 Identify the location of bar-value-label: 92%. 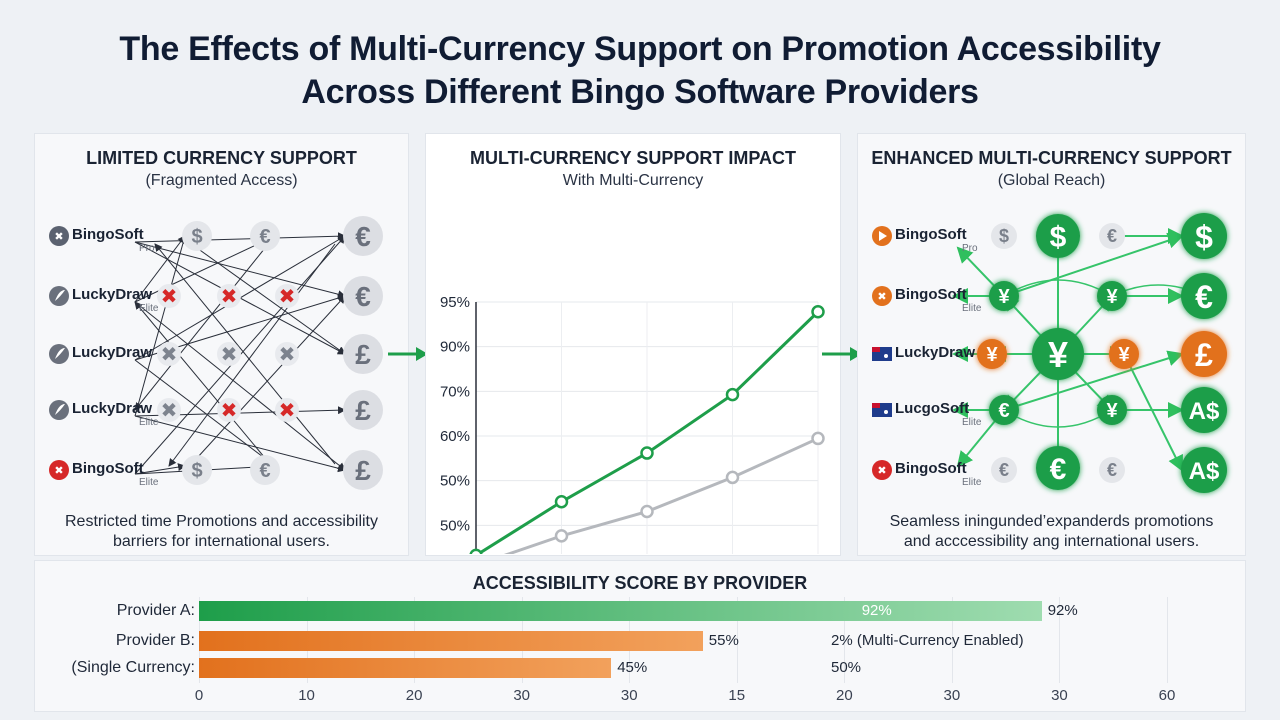
(1062, 610).